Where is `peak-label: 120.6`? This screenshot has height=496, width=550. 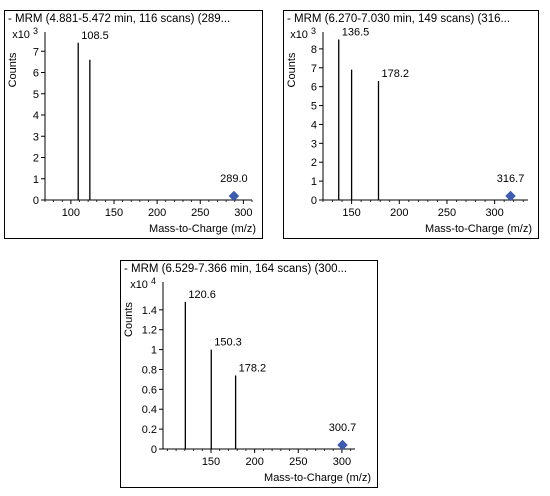 peak-label: 120.6 is located at coordinates (202, 295).